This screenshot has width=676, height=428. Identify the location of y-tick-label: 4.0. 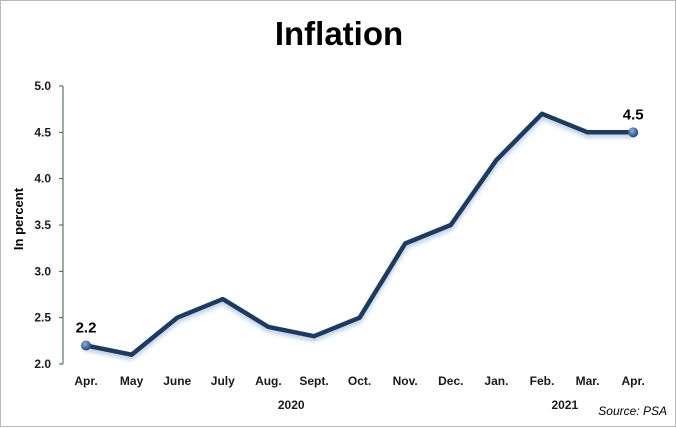
(42, 179).